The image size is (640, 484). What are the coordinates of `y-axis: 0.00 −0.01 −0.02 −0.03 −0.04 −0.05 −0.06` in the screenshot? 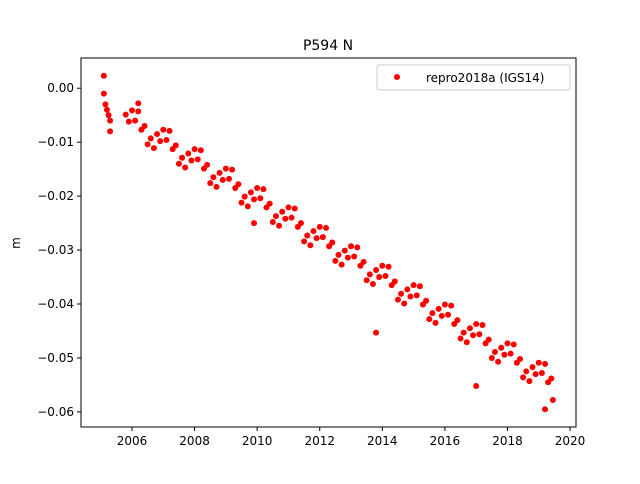 It's located at (59, 250).